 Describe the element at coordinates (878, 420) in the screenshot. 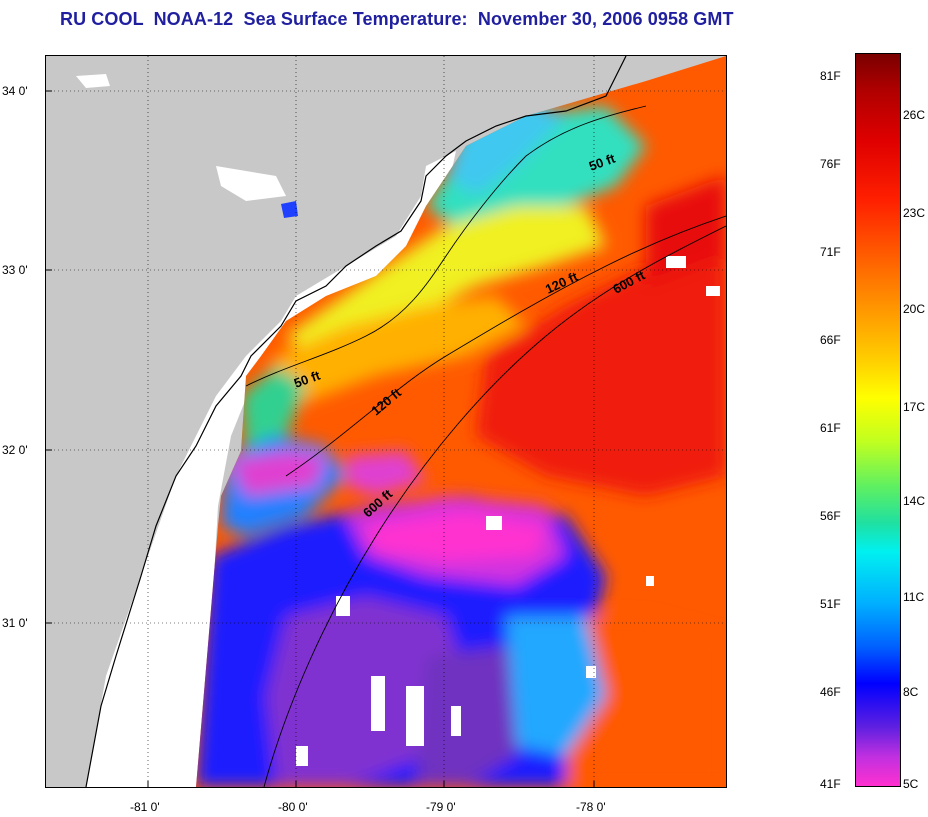

I see `colorbar` at that location.